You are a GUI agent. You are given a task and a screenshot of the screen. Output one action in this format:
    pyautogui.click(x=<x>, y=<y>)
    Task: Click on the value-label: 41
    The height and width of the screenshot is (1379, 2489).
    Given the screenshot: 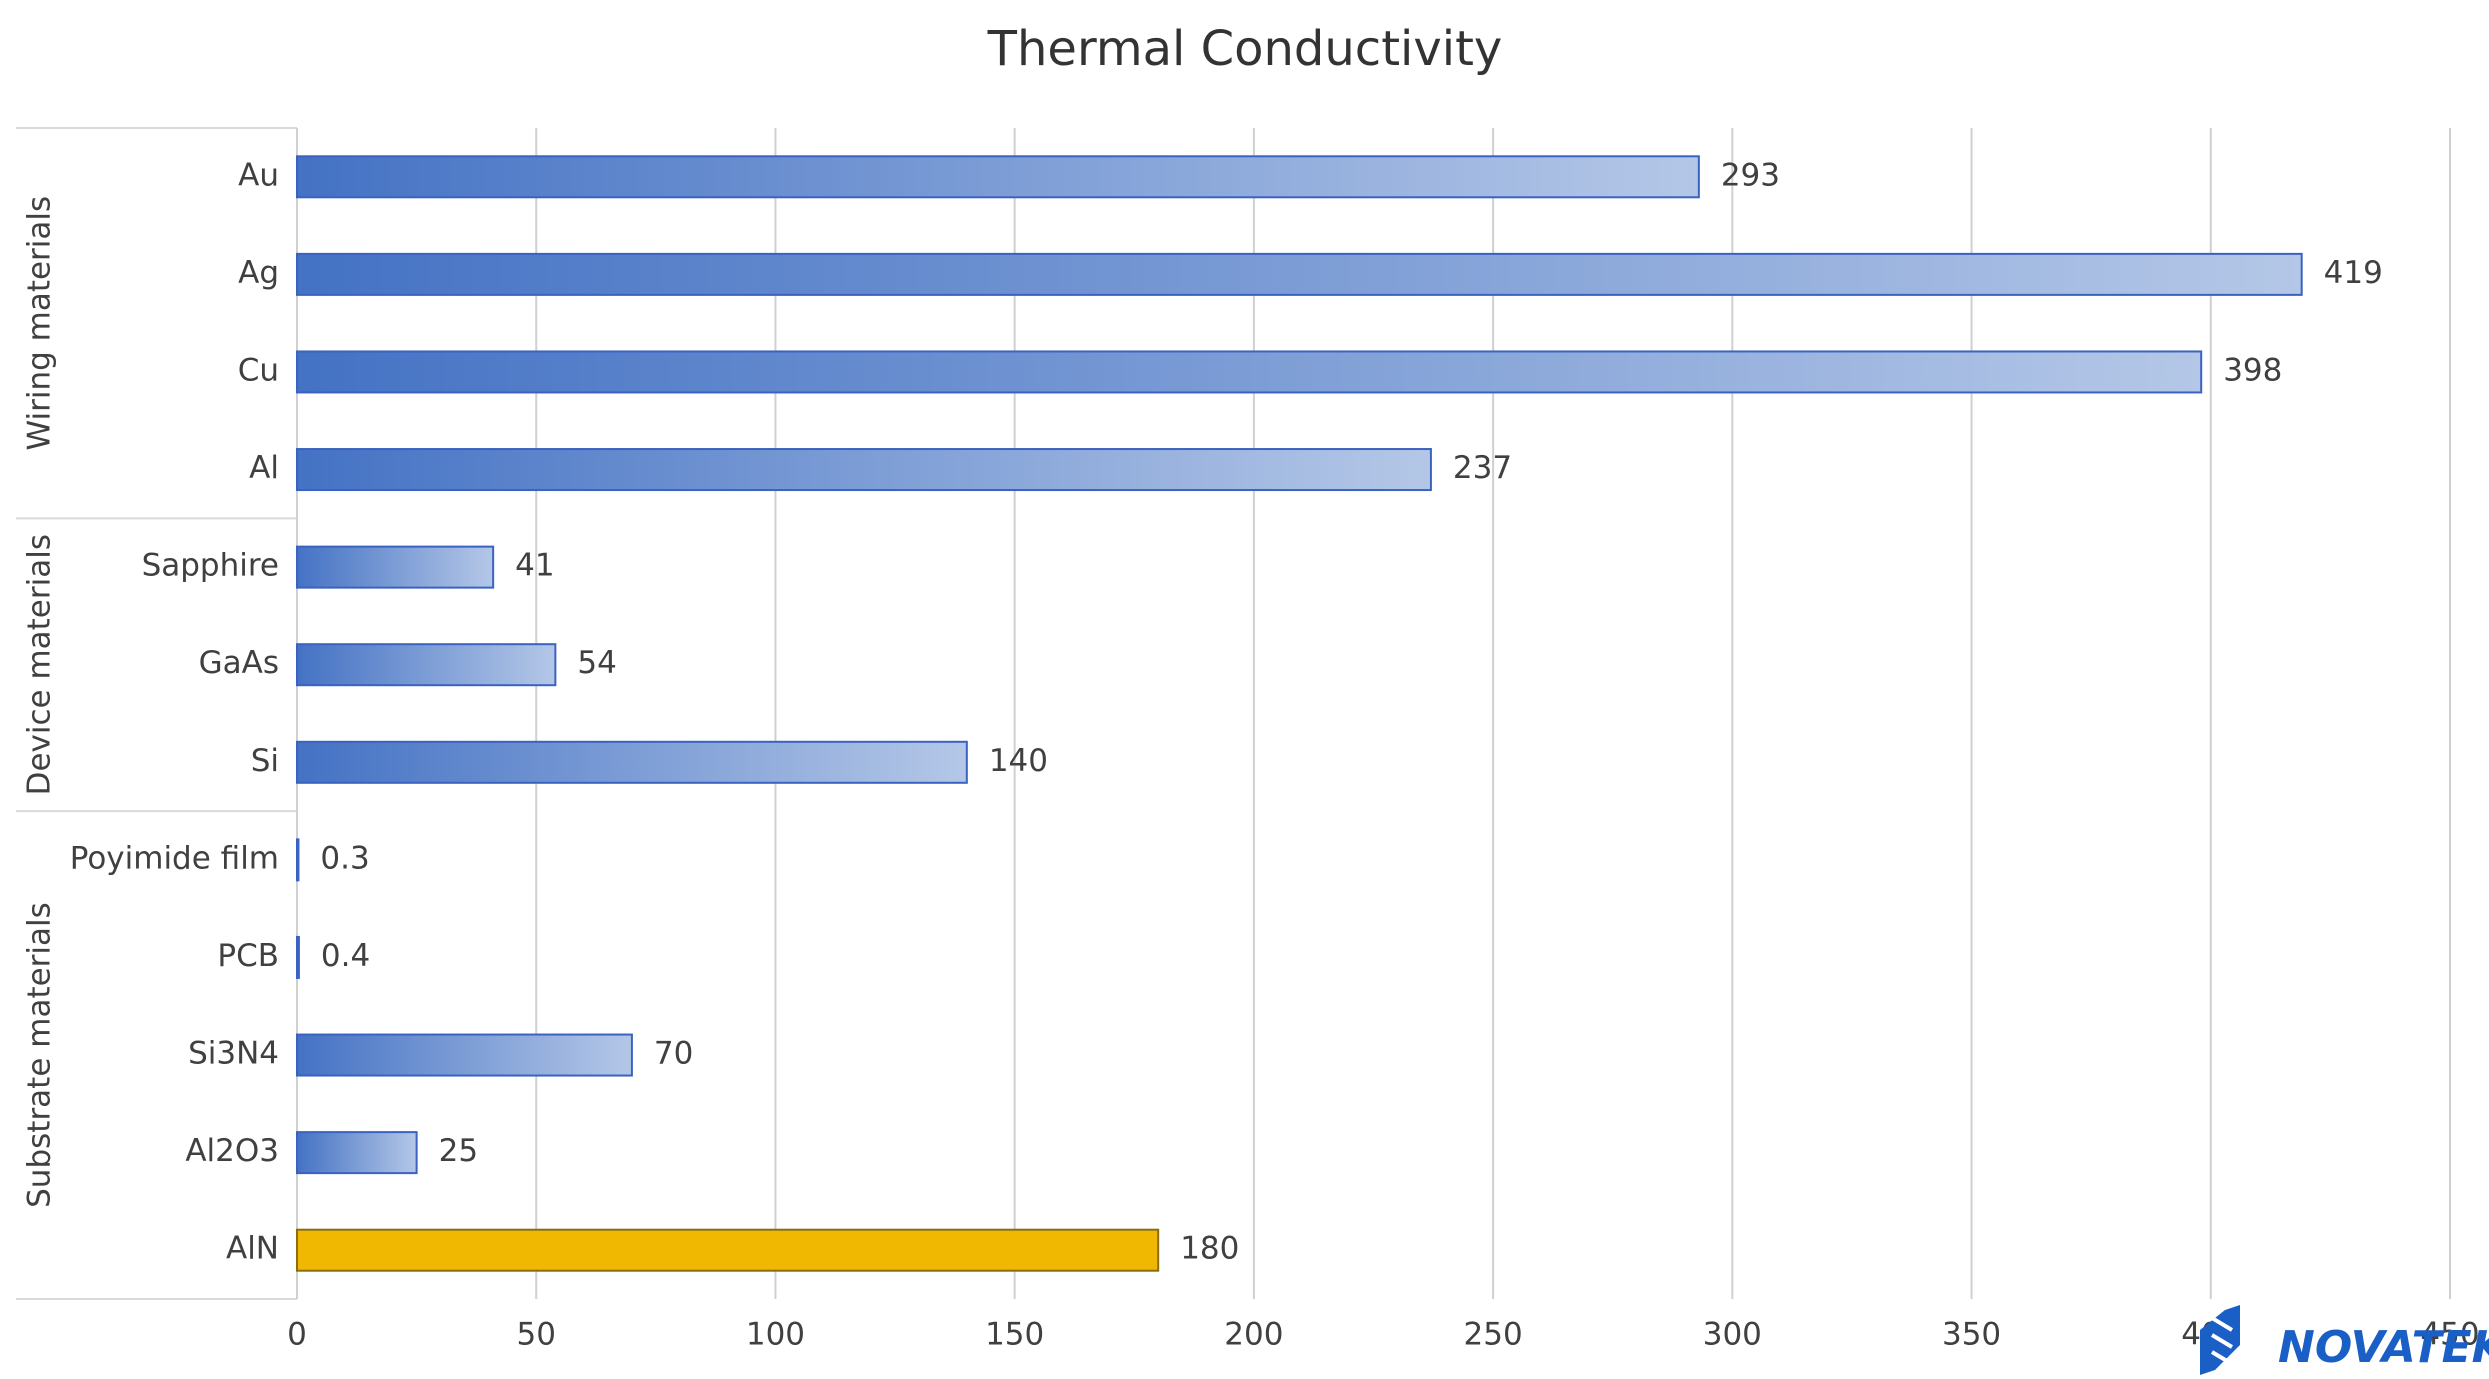 What is the action you would take?
    pyautogui.click(x=534, y=566)
    